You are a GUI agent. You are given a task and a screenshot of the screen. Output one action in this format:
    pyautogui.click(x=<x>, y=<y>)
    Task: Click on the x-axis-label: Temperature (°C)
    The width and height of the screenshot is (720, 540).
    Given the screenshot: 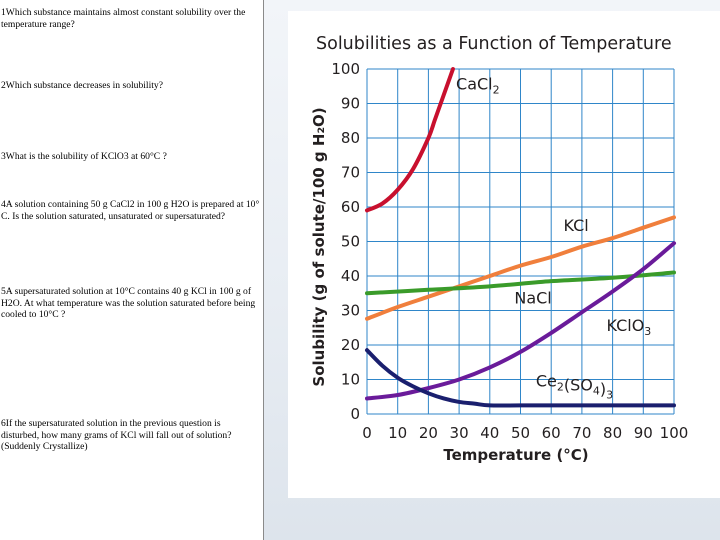 What is the action you would take?
    pyautogui.click(x=515, y=455)
    